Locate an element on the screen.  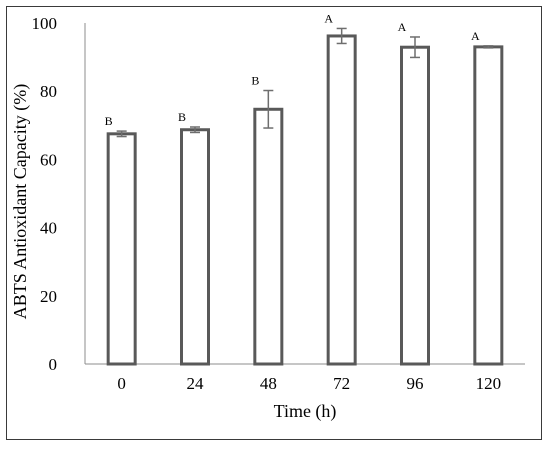
x-tick-label: 48 is located at coordinates (268, 383).